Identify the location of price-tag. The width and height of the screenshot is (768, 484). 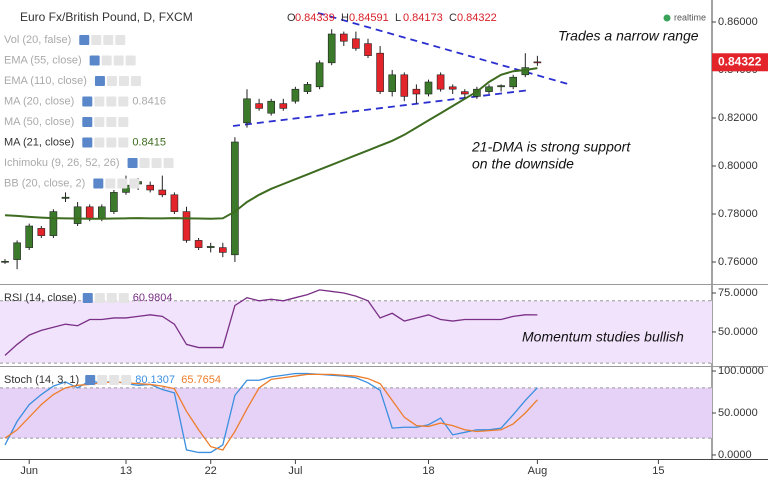
(740, 62).